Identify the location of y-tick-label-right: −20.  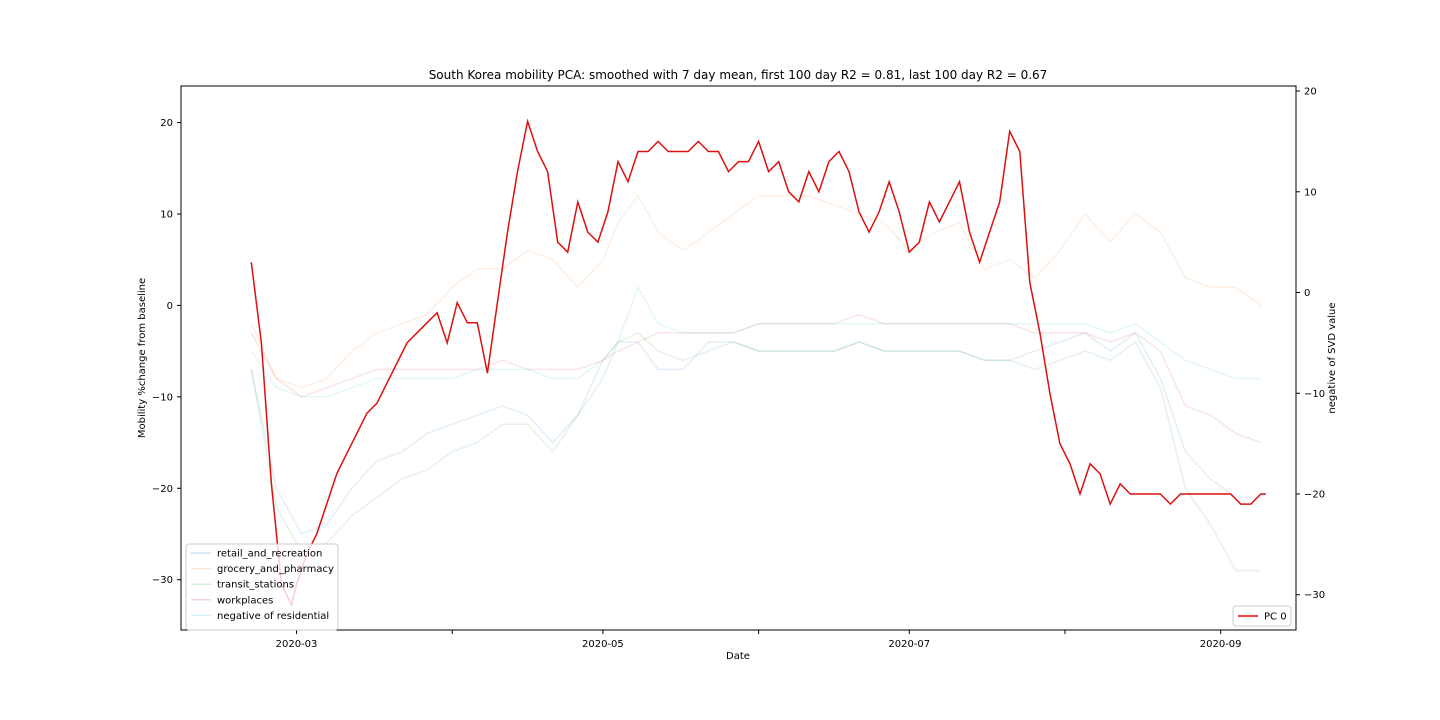
(1314, 495).